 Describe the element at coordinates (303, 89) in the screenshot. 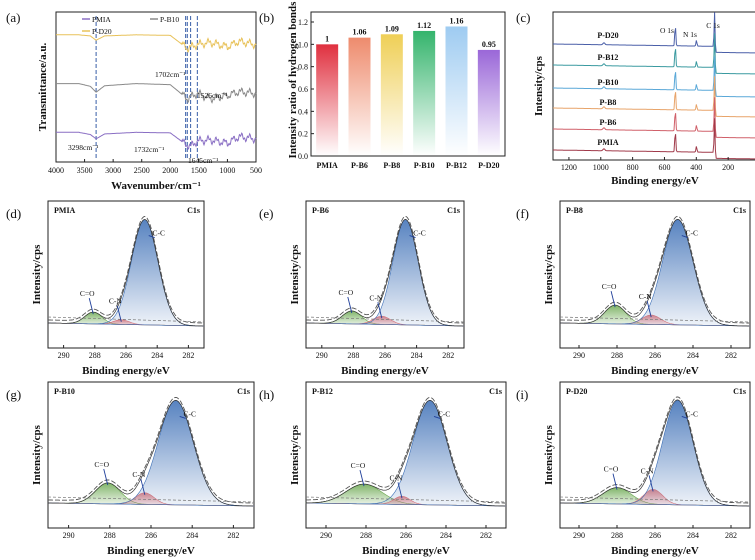

I see `y-tick-label: 0.6` at that location.